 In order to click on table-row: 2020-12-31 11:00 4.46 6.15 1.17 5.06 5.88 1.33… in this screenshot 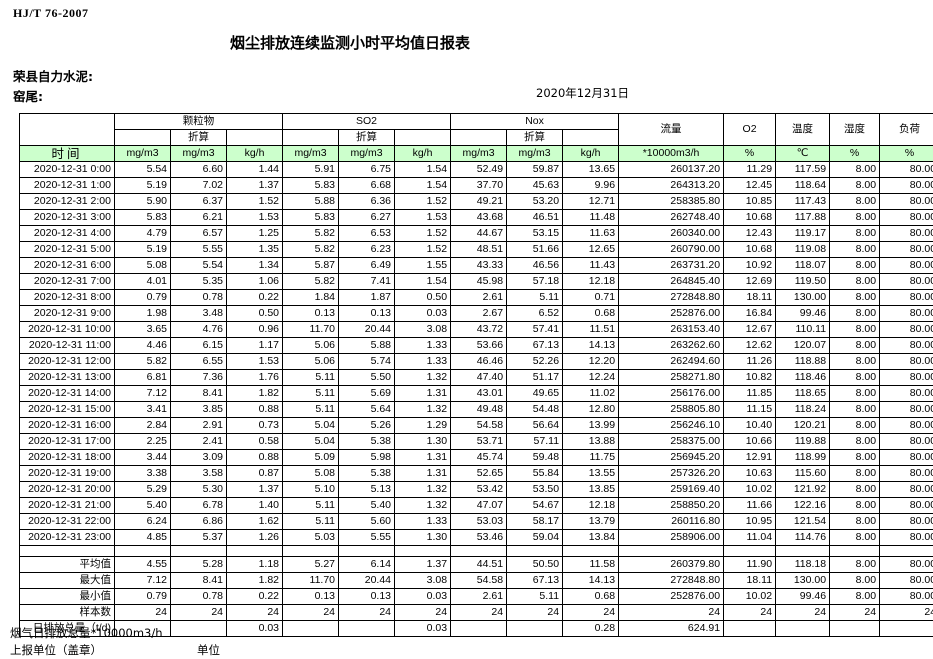, I will do `click(476, 345)`.